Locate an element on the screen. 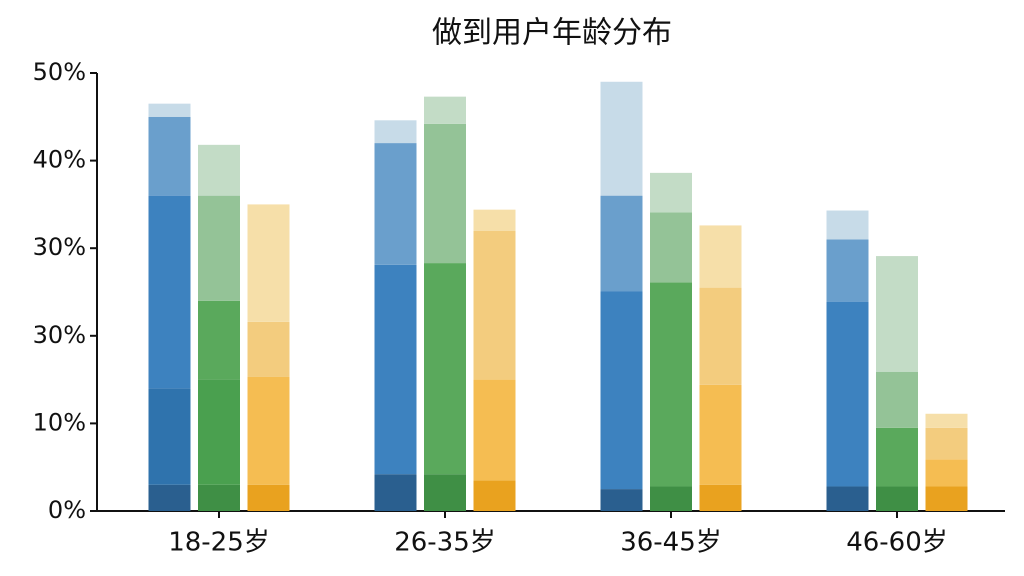 The image size is (1024, 576). x-tick-label: 26-35岁 is located at coordinates (445, 543).